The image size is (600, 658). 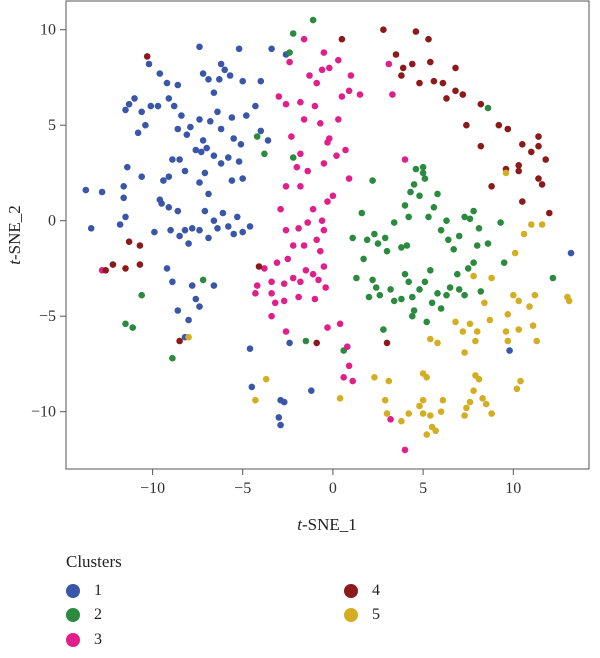 I want to click on y-tick-label: 0, so click(x=52, y=221).